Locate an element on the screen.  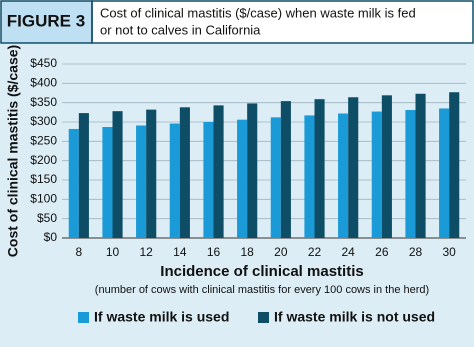
y-tick-label: $50 is located at coordinates (47, 218).